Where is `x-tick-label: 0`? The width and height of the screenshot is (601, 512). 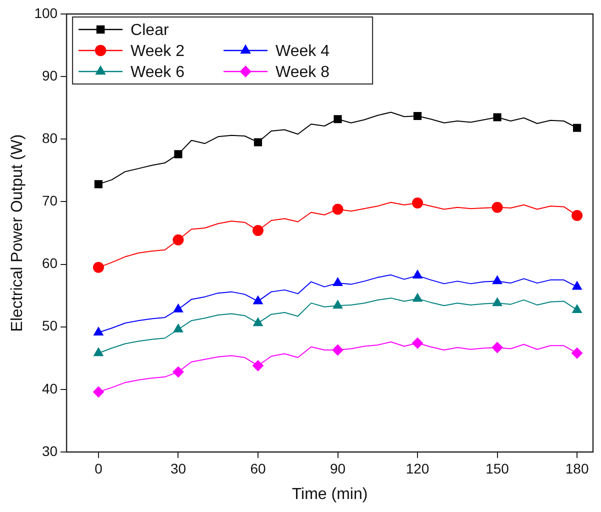 x-tick-label: 0 is located at coordinates (98, 468).